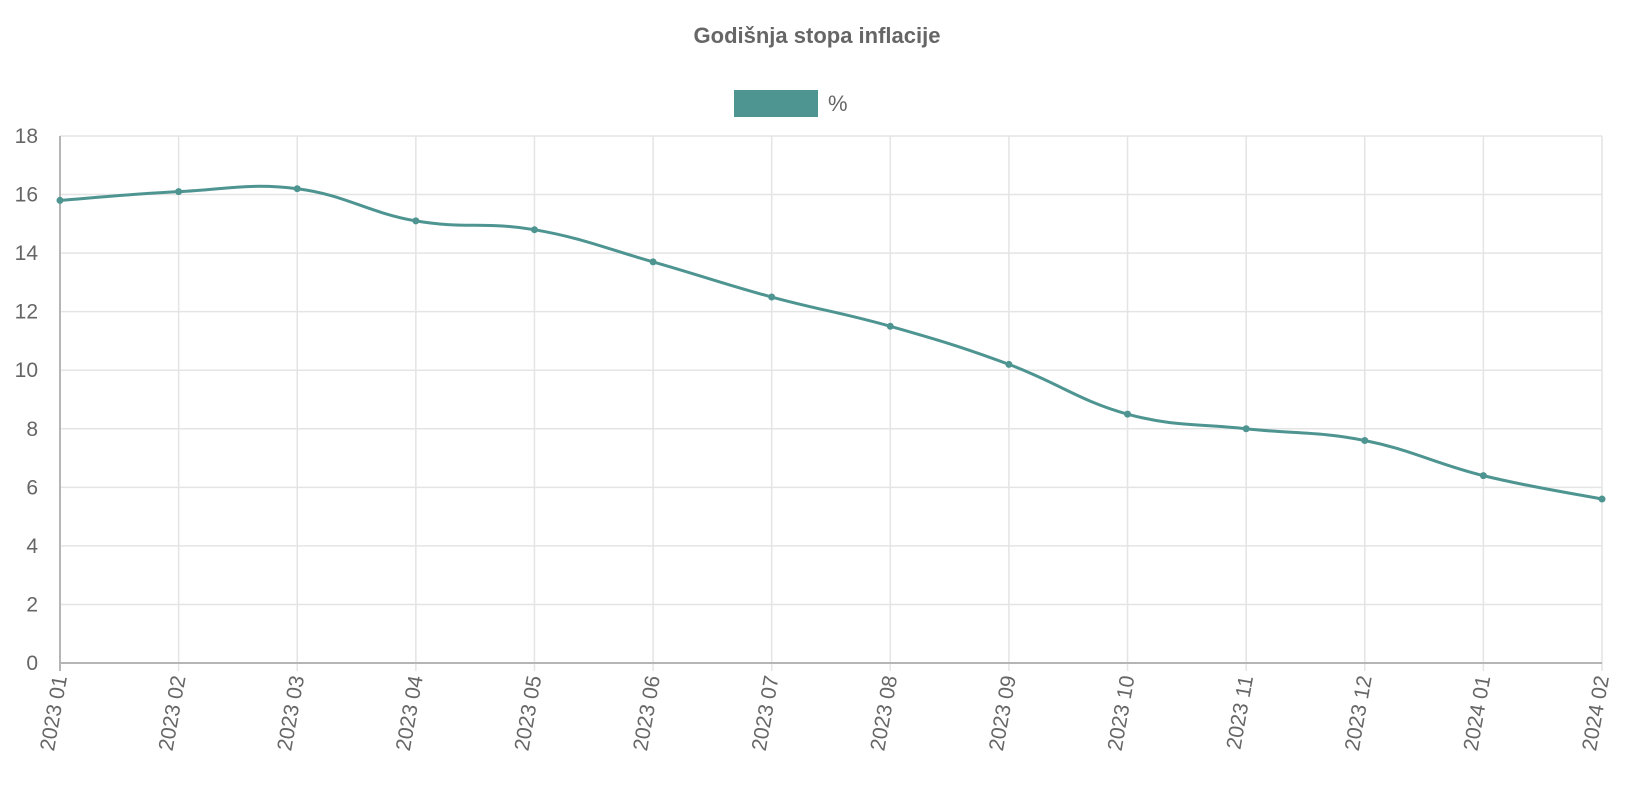 Image resolution: width=1634 pixels, height=806 pixels. I want to click on x-tick-label: 2023 12, so click(1359, 713).